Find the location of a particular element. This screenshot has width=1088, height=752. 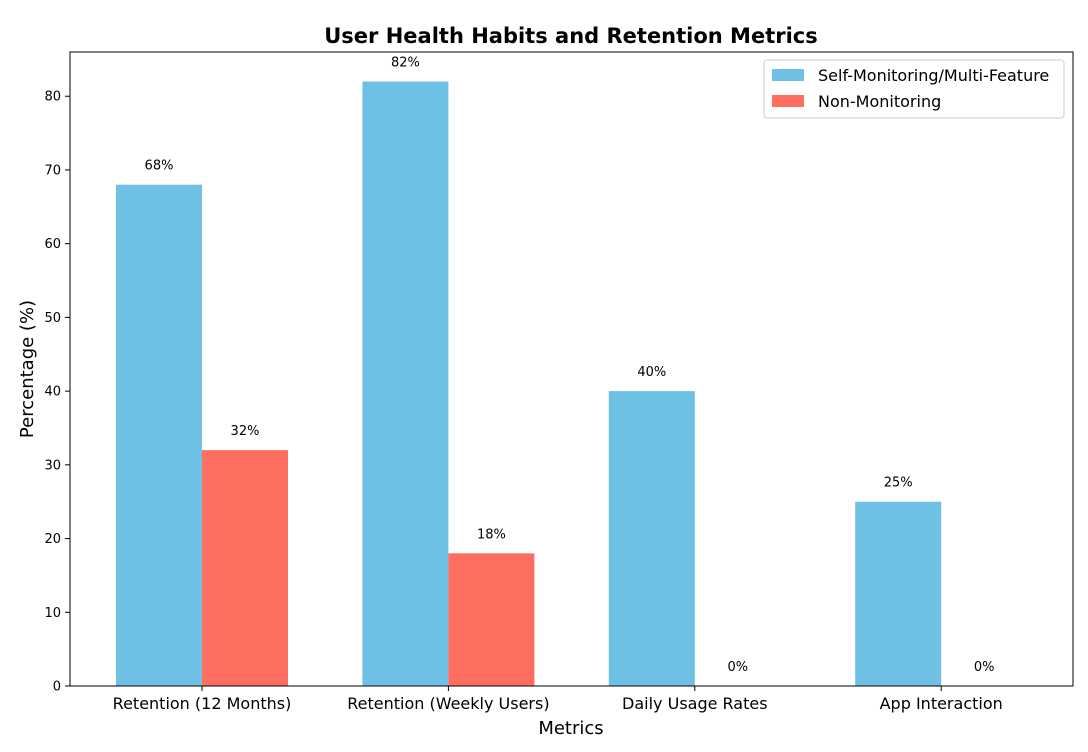

legend-frame is located at coordinates (914, 89).